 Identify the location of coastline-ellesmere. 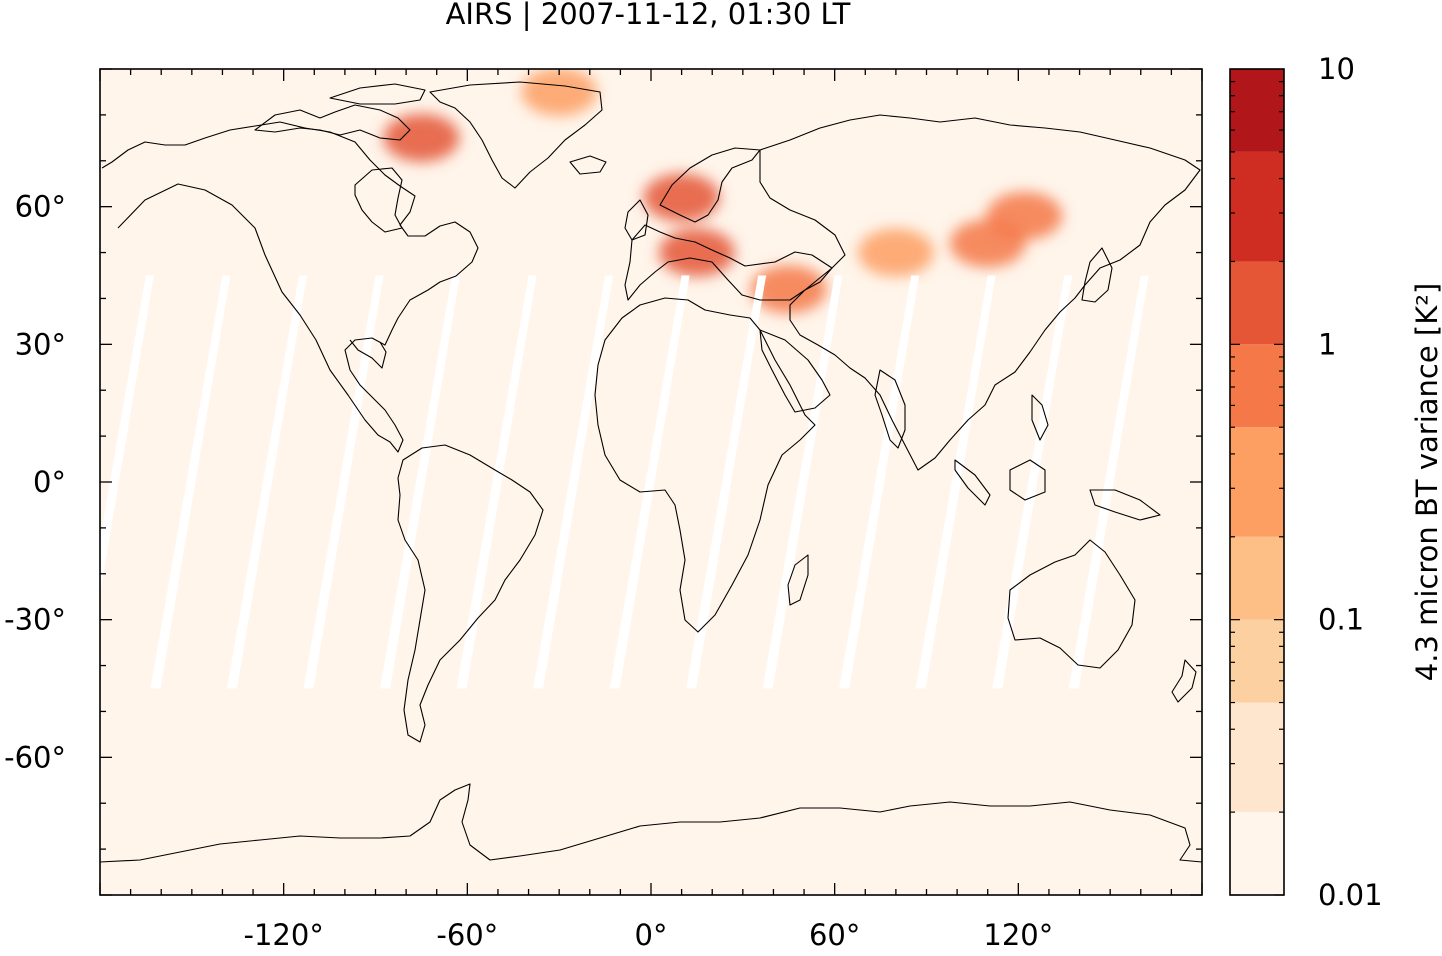
(377, 94).